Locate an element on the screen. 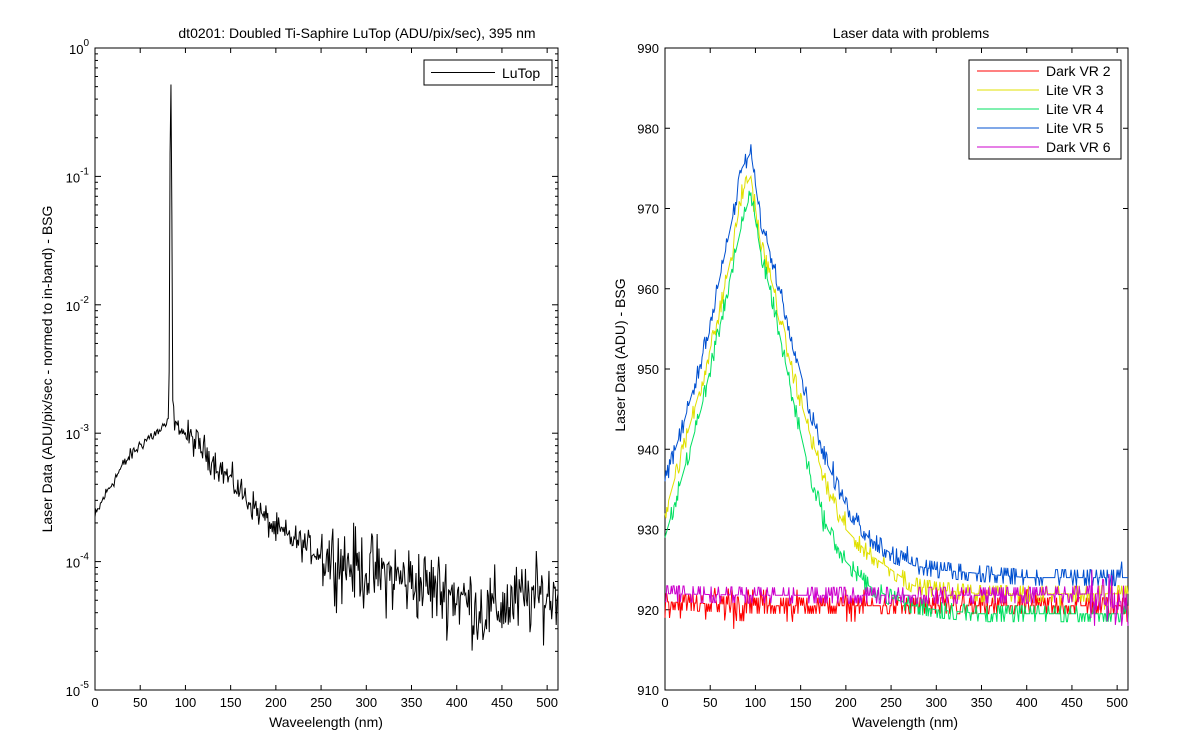 The width and height of the screenshot is (1200, 750). left-x-tick-label: 100 is located at coordinates (186, 702).